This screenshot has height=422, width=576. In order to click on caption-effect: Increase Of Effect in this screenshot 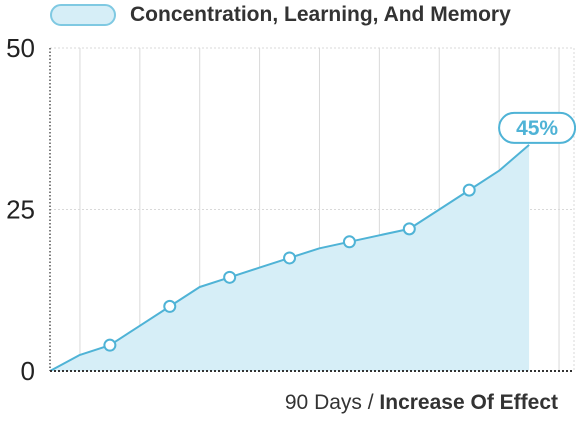, I will do `click(468, 402)`.